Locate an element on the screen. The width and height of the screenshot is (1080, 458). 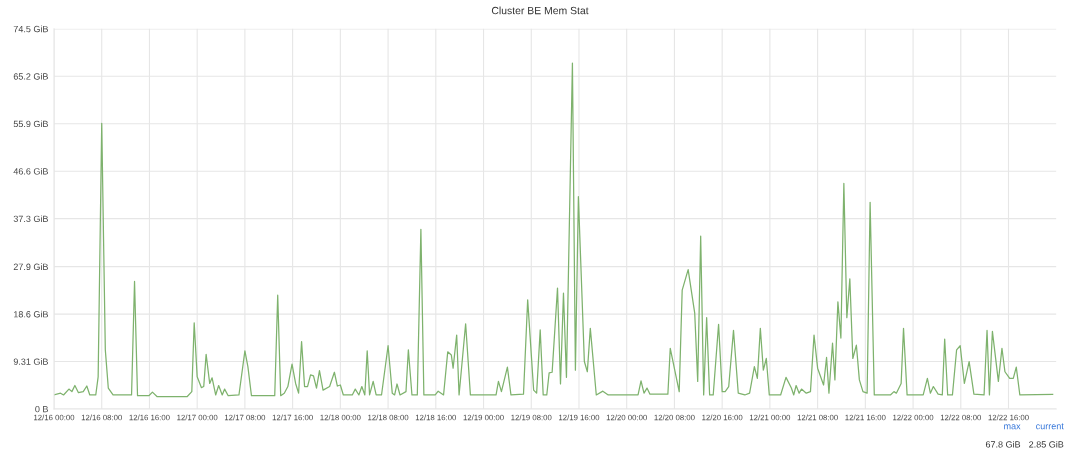
y-tick-label: 37.3 GiB is located at coordinates (30, 219).